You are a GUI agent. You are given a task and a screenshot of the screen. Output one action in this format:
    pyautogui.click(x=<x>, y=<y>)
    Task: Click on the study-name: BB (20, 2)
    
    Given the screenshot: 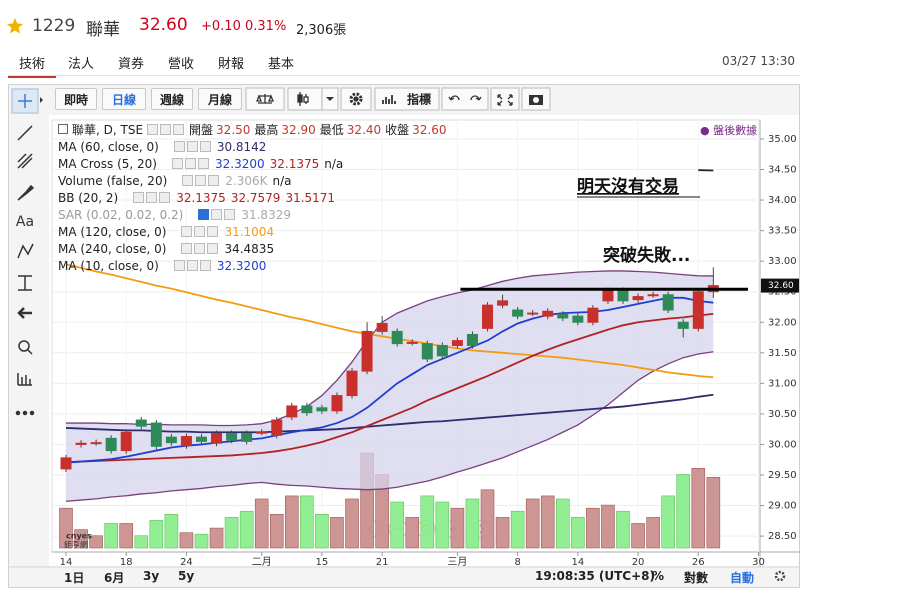 What is the action you would take?
    pyautogui.click(x=88, y=198)
    